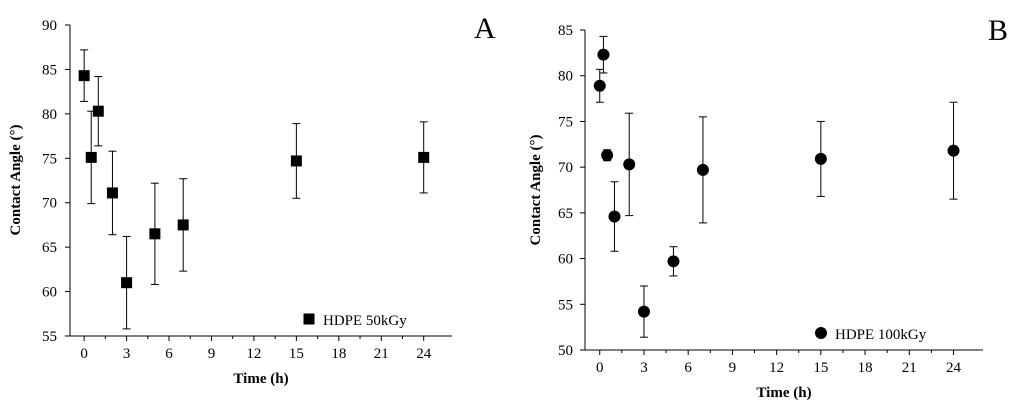  I want to click on legend-label: HDPE 100kGy, so click(881, 335).